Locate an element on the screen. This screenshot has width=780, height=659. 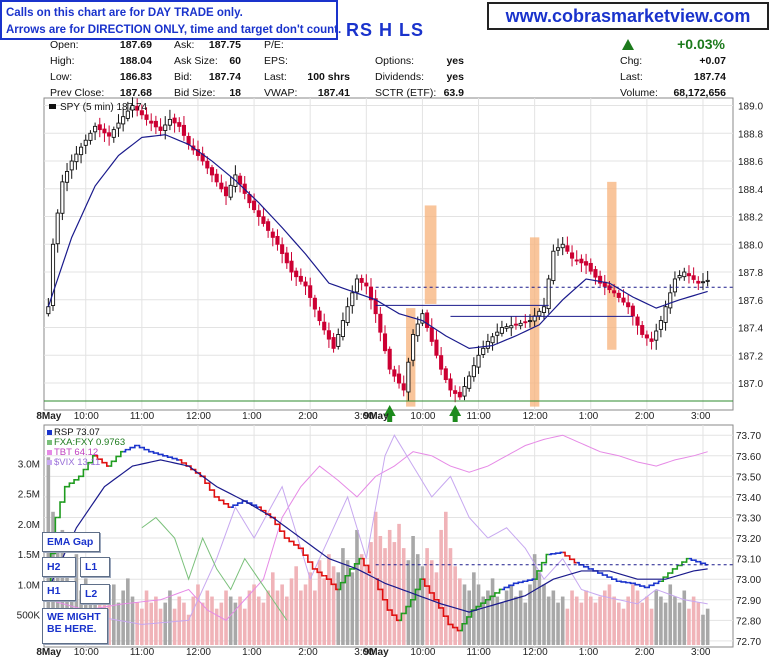
price-y-tick-label: 187.4 is located at coordinates (750, 329).